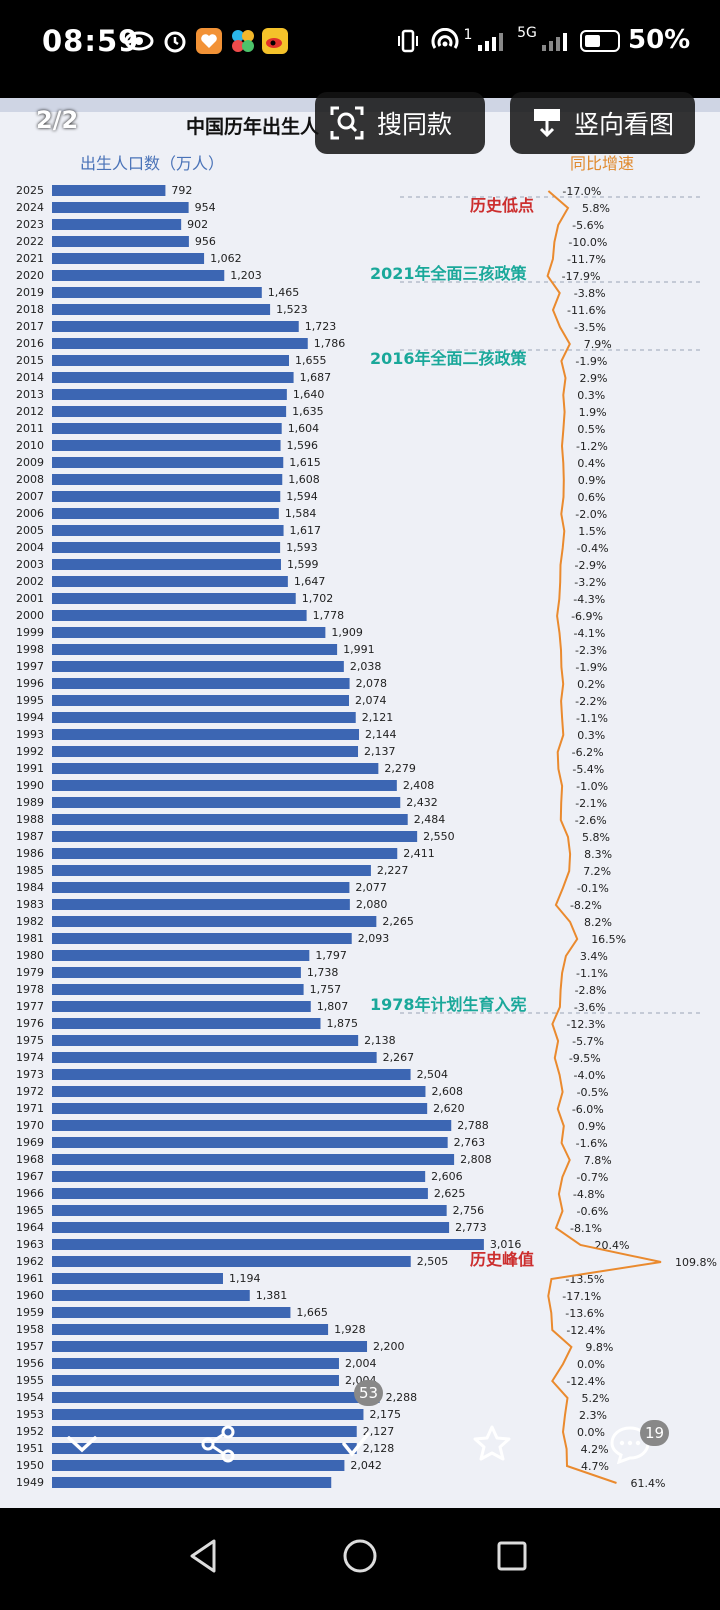 The image size is (720, 1610). Describe the element at coordinates (310, 581) in the screenshot. I see `value-label: 1,647` at that location.